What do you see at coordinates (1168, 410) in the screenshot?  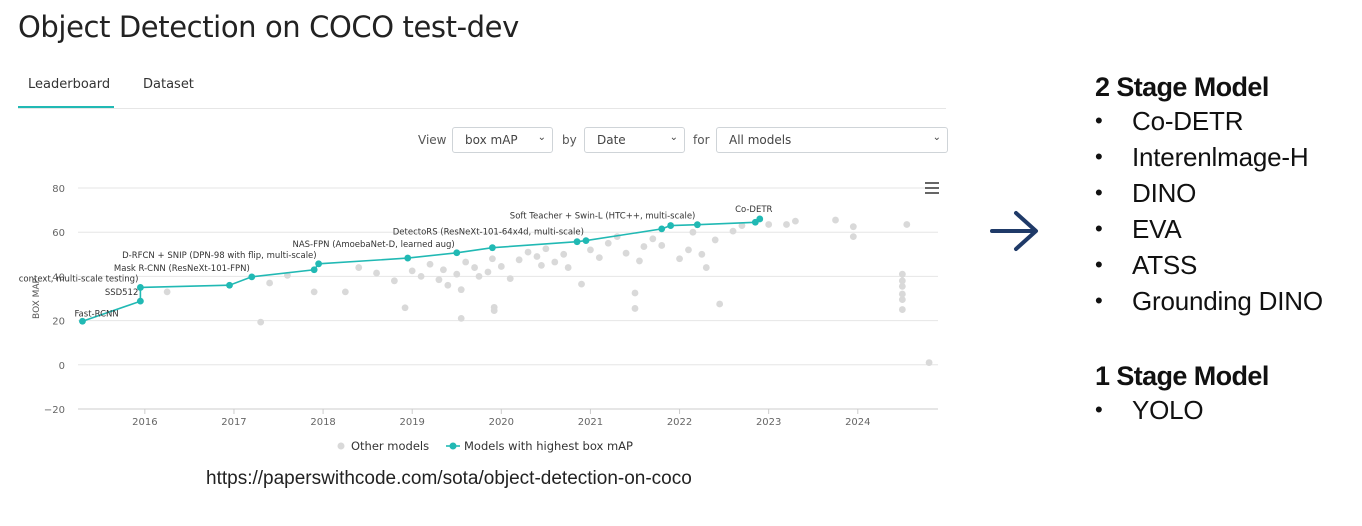 I see `list-item-label: YOLO` at bounding box center [1168, 410].